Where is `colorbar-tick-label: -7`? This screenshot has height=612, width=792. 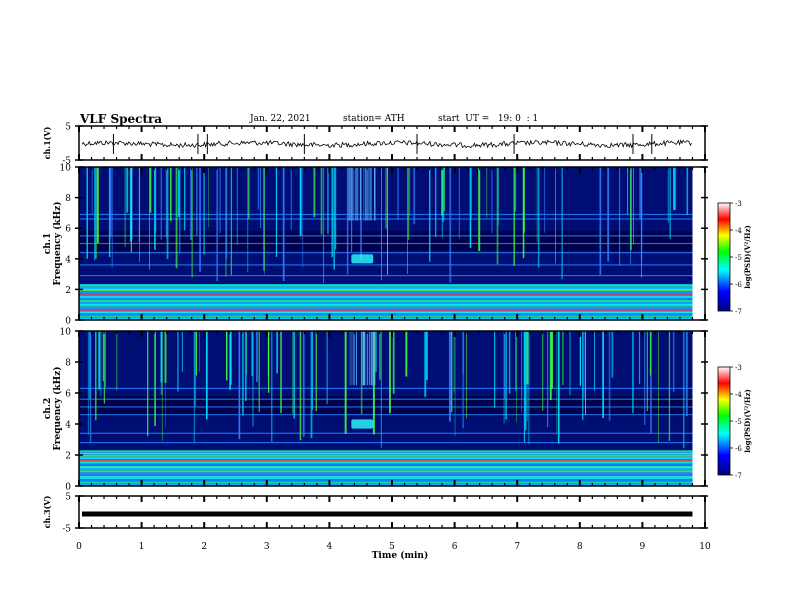 colorbar-tick-label: -7 is located at coordinates (738, 476).